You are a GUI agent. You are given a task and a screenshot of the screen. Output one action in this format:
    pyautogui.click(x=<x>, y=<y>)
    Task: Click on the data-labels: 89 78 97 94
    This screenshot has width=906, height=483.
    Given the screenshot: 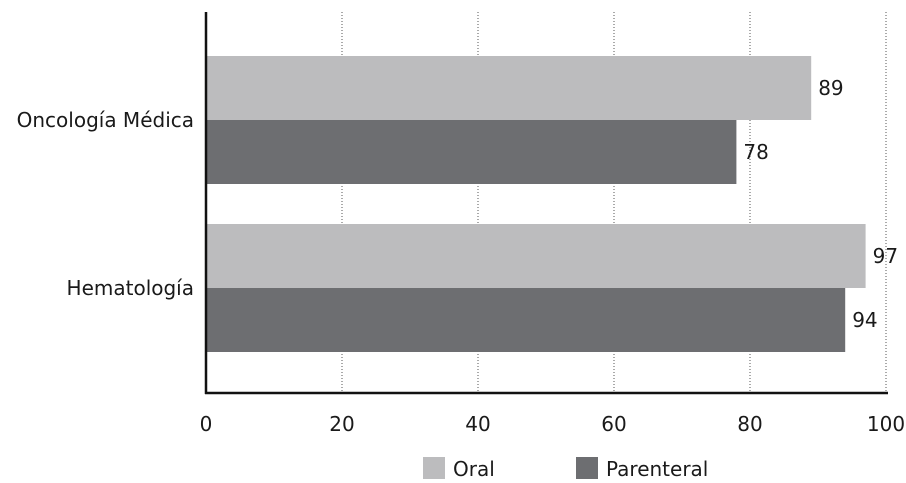 What is the action you would take?
    pyautogui.click(x=820, y=204)
    